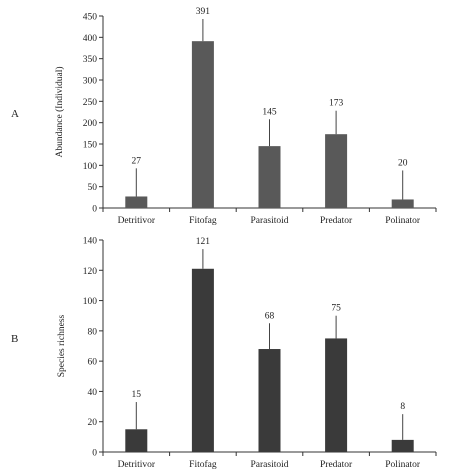  What do you see at coordinates (403, 163) in the screenshot?
I see `data-label: 20` at bounding box center [403, 163].